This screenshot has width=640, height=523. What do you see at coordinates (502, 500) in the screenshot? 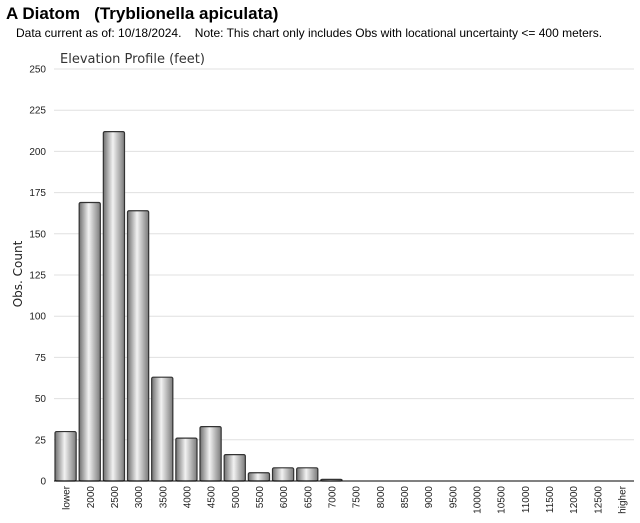
I see `x-tick-label: 10500` at bounding box center [502, 500].